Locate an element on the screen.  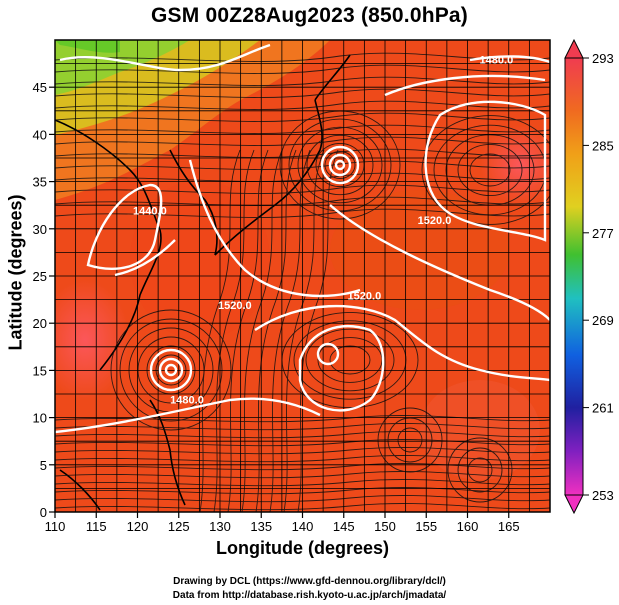
y-tick-label: 30 is located at coordinates (40, 229).